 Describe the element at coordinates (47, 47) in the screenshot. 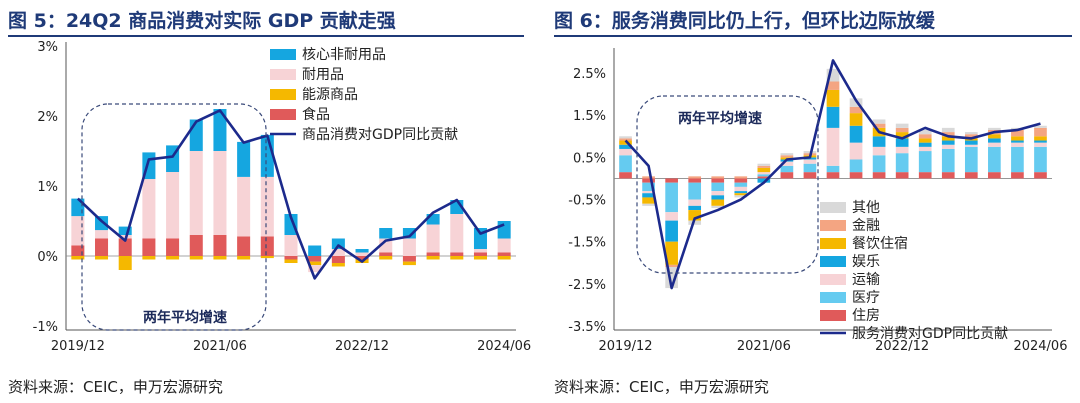

I see `y-tick-label: 3%` at that location.